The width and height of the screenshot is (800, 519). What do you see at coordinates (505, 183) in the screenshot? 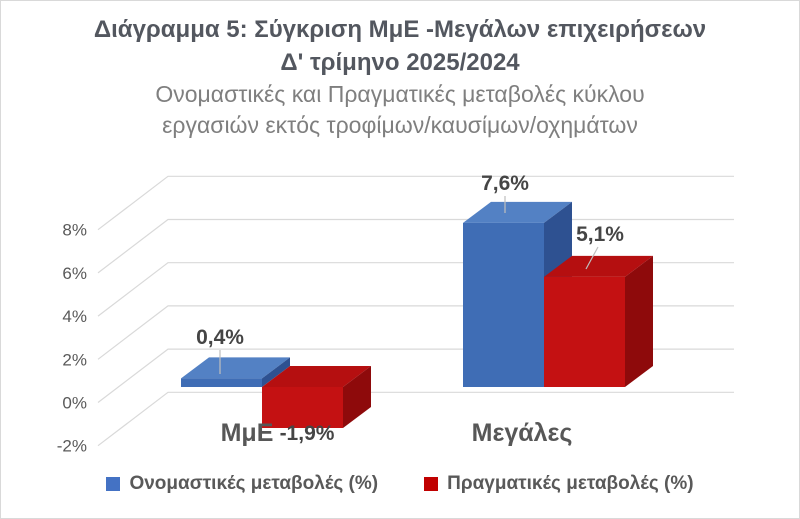
I see `data-label-Μεγάλες-series0: 7,6%` at bounding box center [505, 183].